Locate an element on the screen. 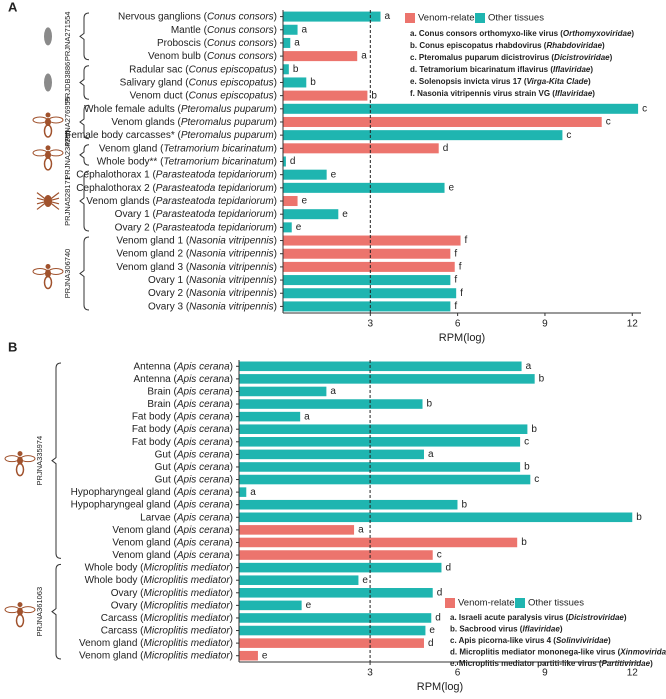  project-label: PRJNA361063 is located at coordinates (39, 612).